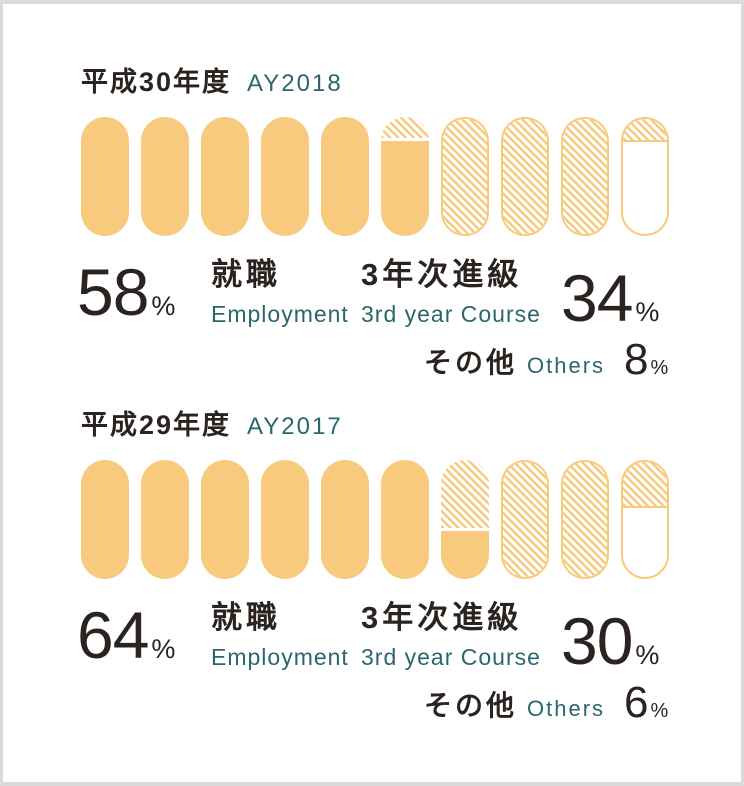  Describe the element at coordinates (636, 359) in the screenshot. I see `others-value: 8` at that location.